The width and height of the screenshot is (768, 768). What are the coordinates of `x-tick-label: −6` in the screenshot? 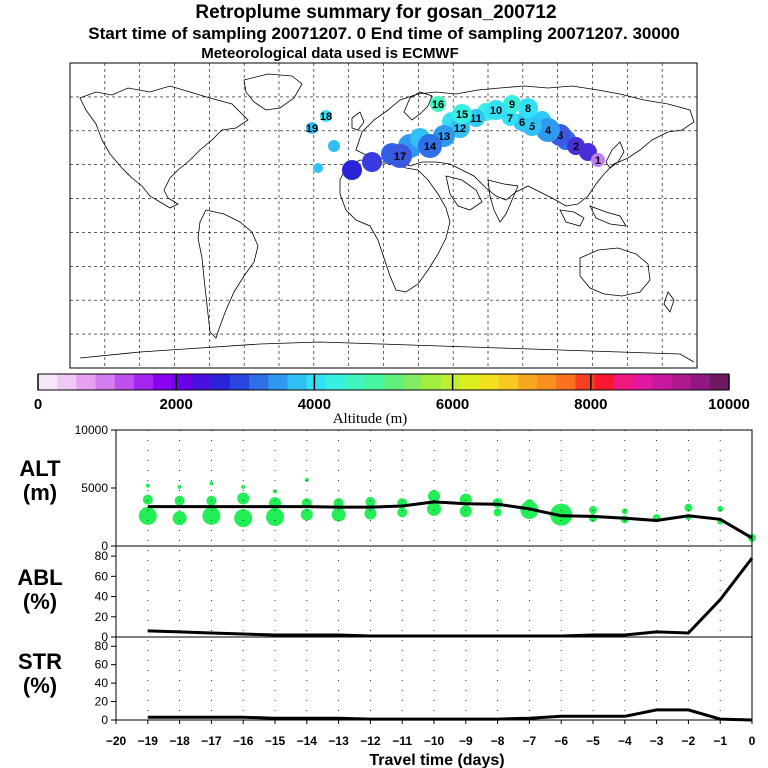 It's located at (561, 741).